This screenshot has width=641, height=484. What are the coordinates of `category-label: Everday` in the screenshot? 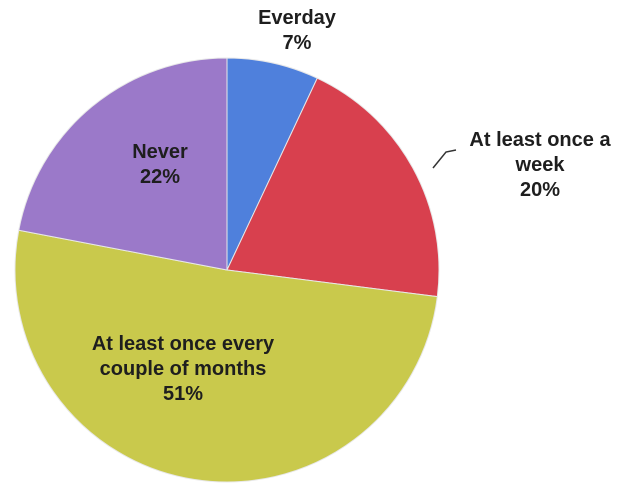 It's located at (297, 18).